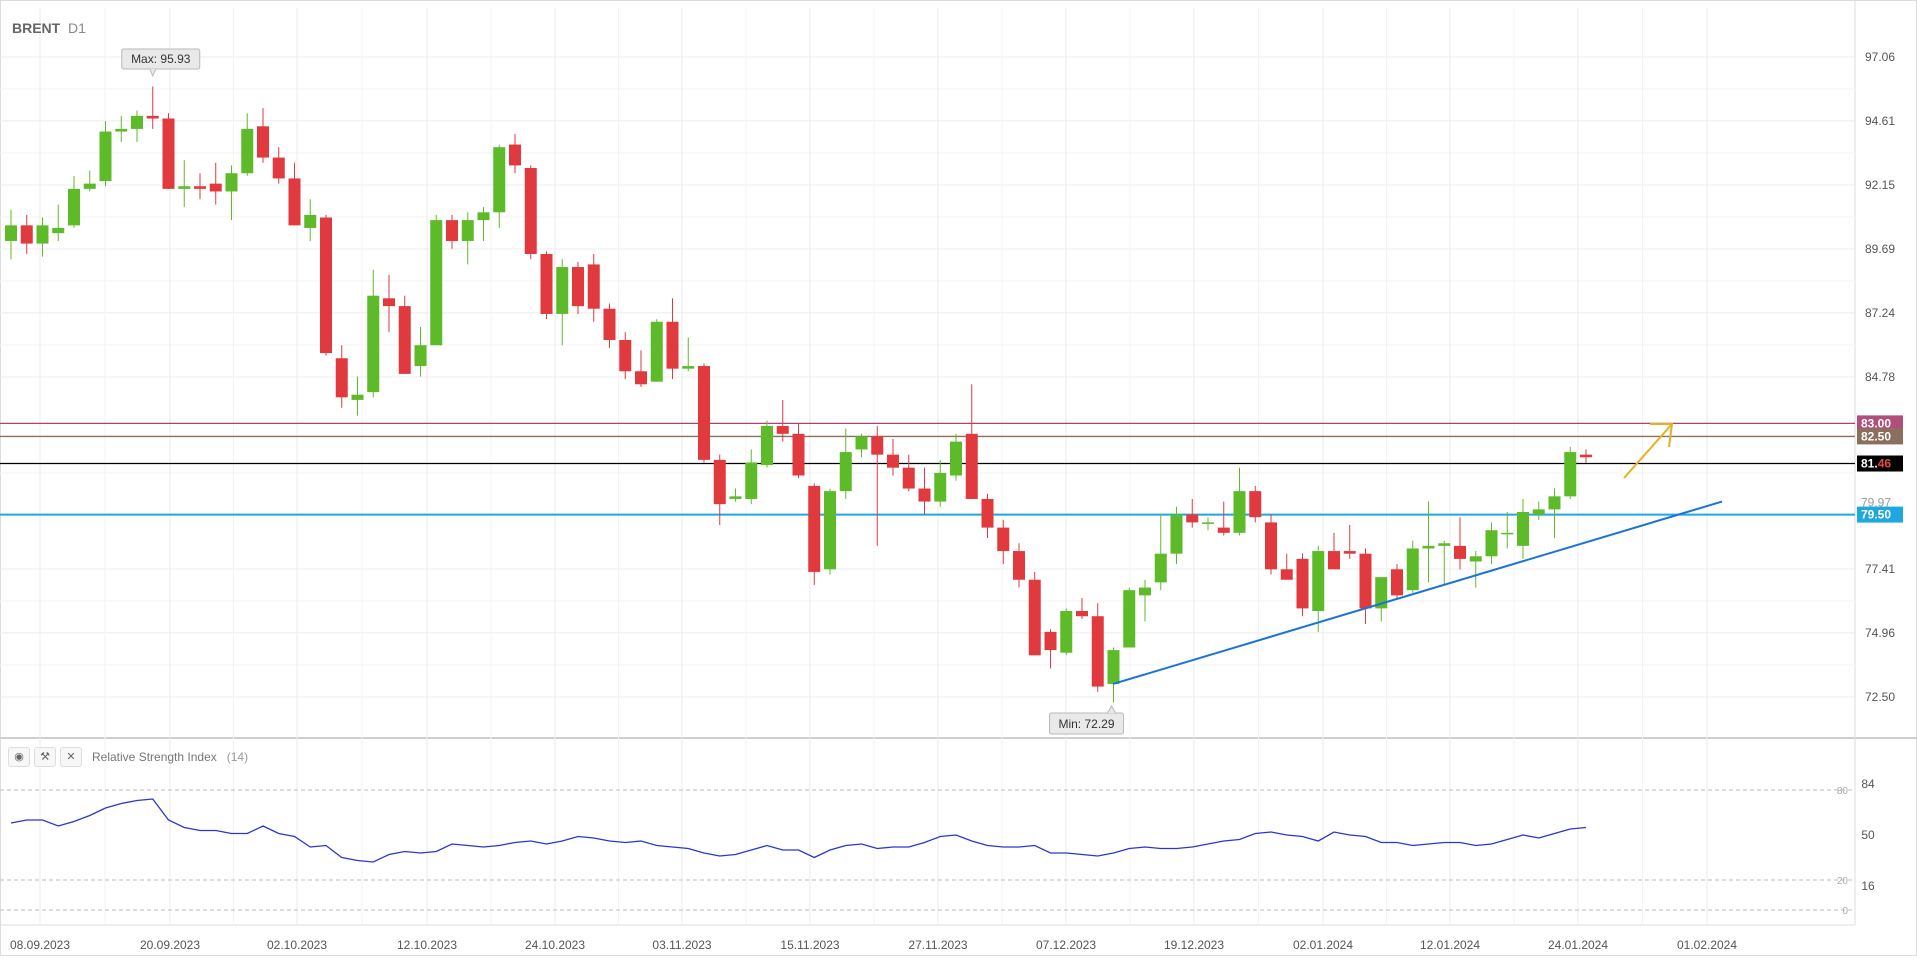 Image resolution: width=1917 pixels, height=966 pixels. What do you see at coordinates (19, 757) in the screenshot?
I see `eye-icon: ◉` at bounding box center [19, 757].